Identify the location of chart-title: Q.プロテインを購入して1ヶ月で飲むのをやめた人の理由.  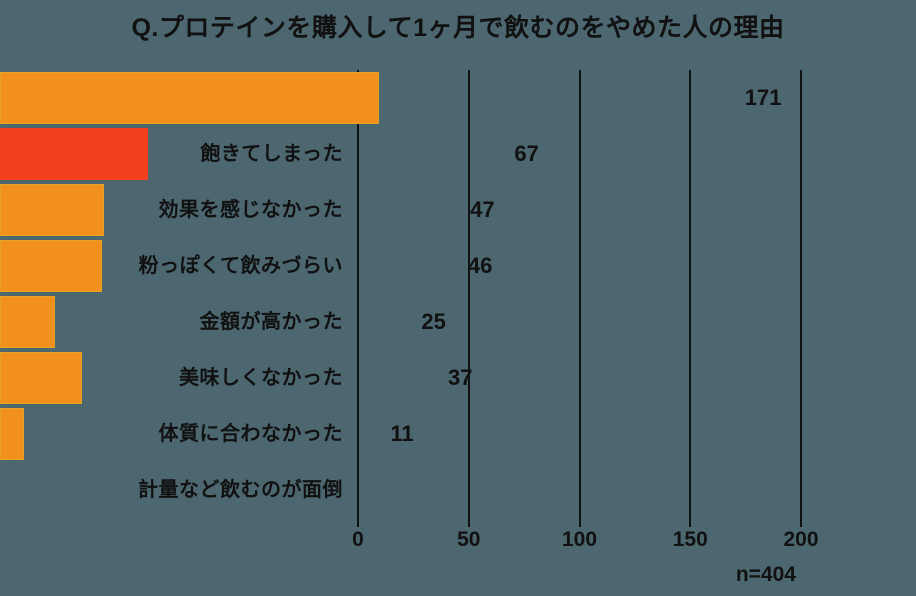
(458, 28).